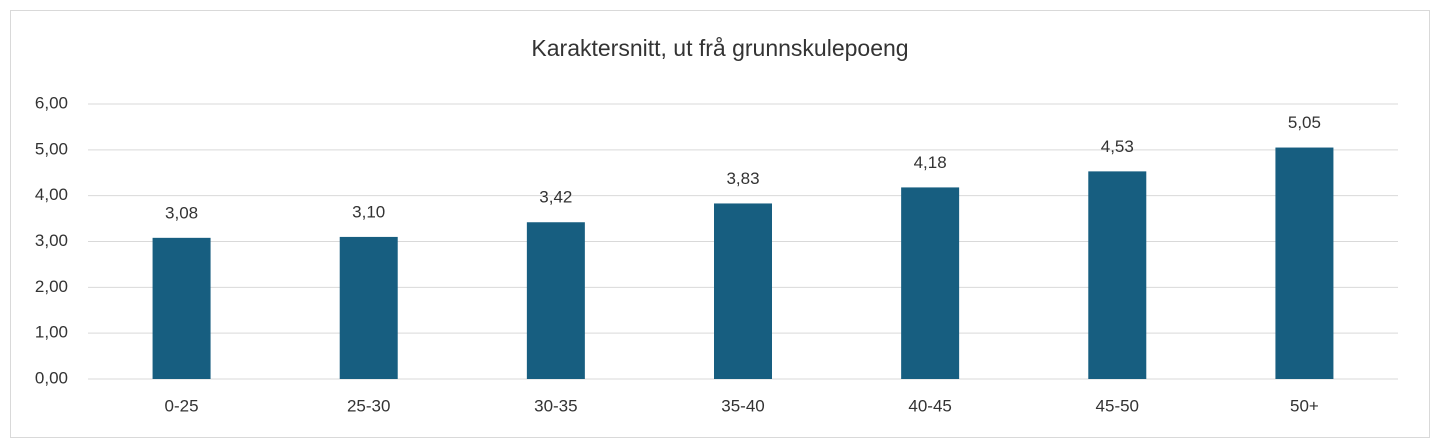  Describe the element at coordinates (1117, 146) in the screenshot. I see `value-label: 4,53` at that location.